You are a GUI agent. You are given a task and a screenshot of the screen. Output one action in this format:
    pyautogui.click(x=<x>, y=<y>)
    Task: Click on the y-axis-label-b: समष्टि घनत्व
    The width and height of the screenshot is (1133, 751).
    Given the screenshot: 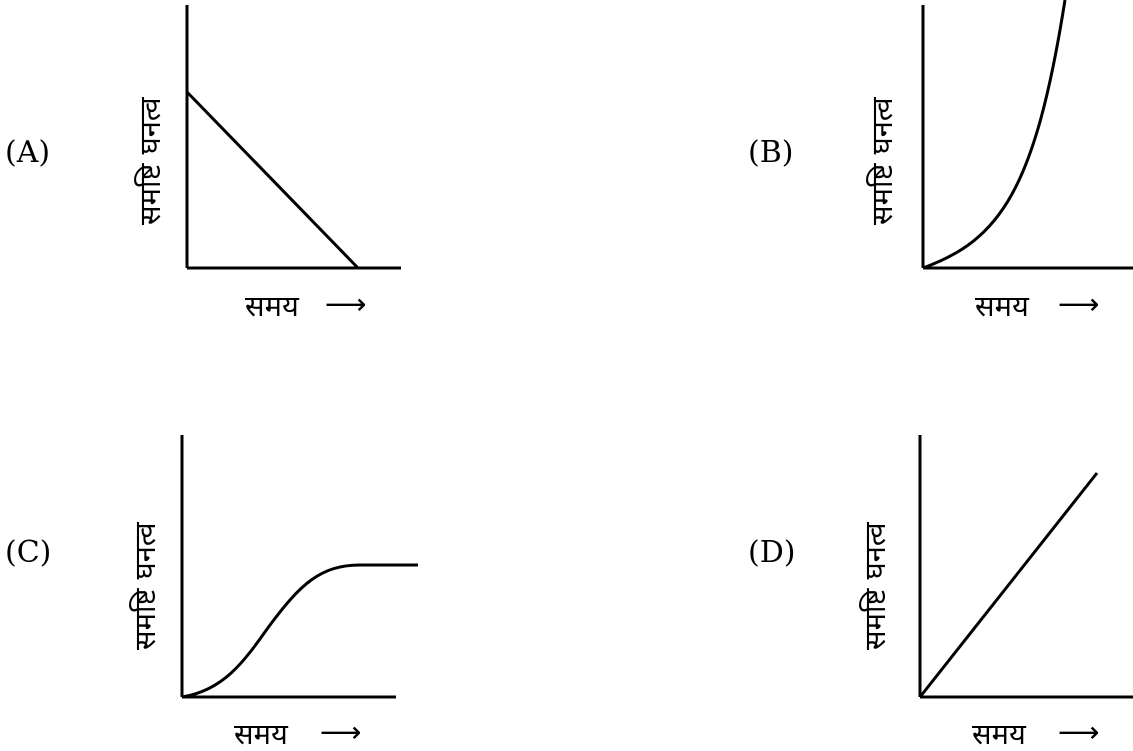 What is the action you would take?
    pyautogui.click(x=882, y=160)
    